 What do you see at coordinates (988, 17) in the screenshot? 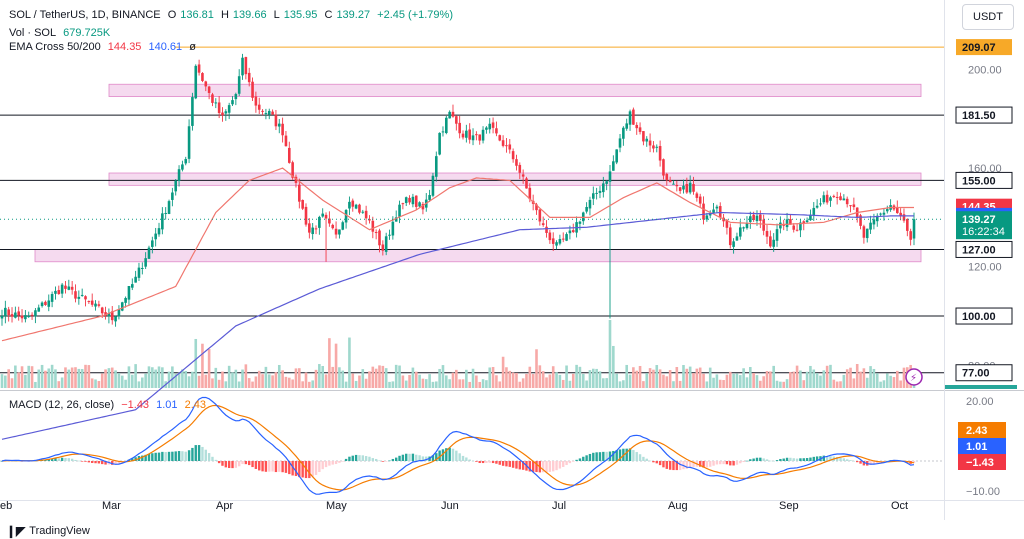
I see `currency-button: USDT` at bounding box center [988, 17].